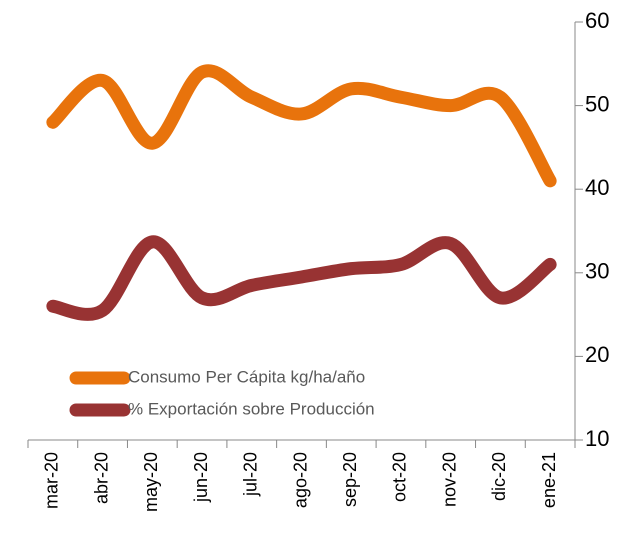 The width and height of the screenshot is (640, 541). I want to click on x-tick-label: jul-20, so click(251, 474).